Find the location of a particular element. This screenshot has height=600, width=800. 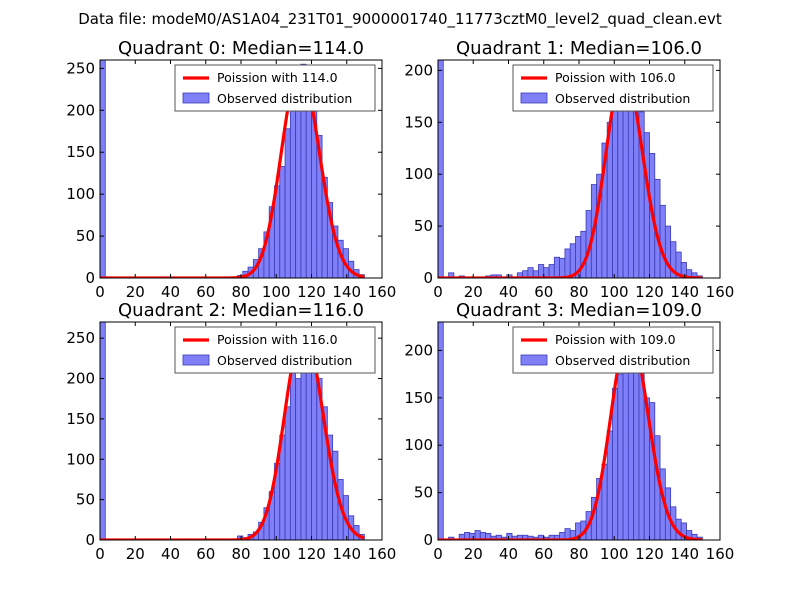

subplot-title: Quadrant 2: Median=116.0 is located at coordinates (241, 310).